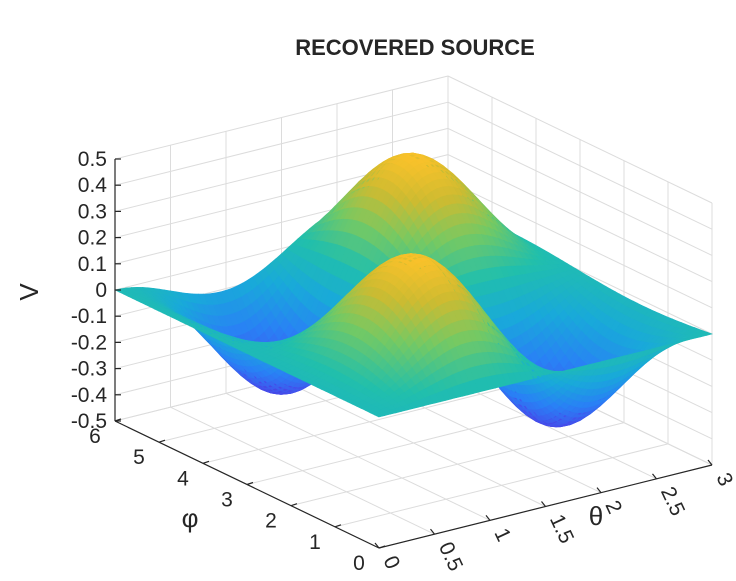  I want to click on x-tick-label: 1, so click(502, 535).